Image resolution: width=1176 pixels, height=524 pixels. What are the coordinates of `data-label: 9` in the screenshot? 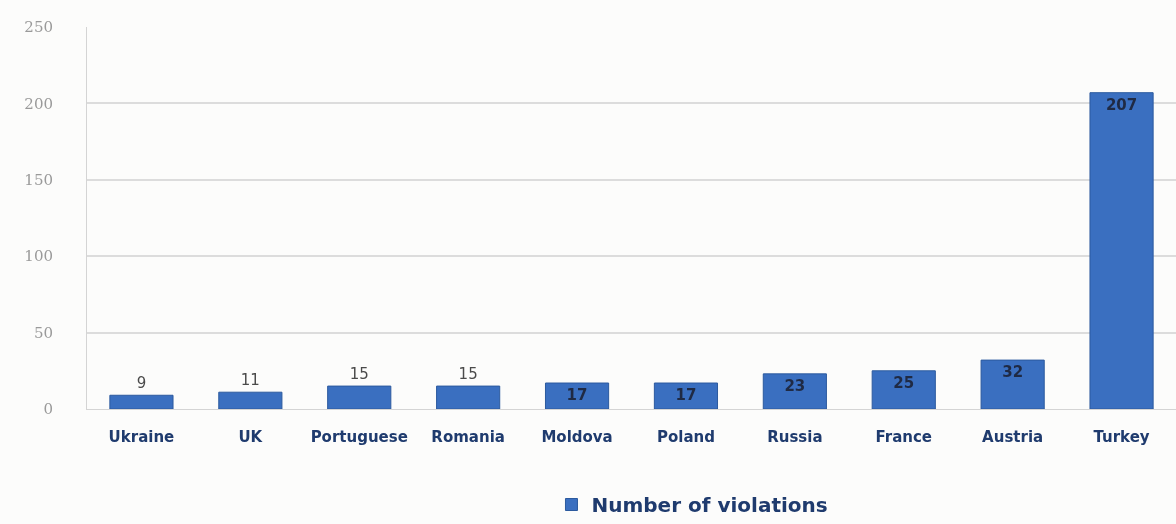 It's located at (141, 383).